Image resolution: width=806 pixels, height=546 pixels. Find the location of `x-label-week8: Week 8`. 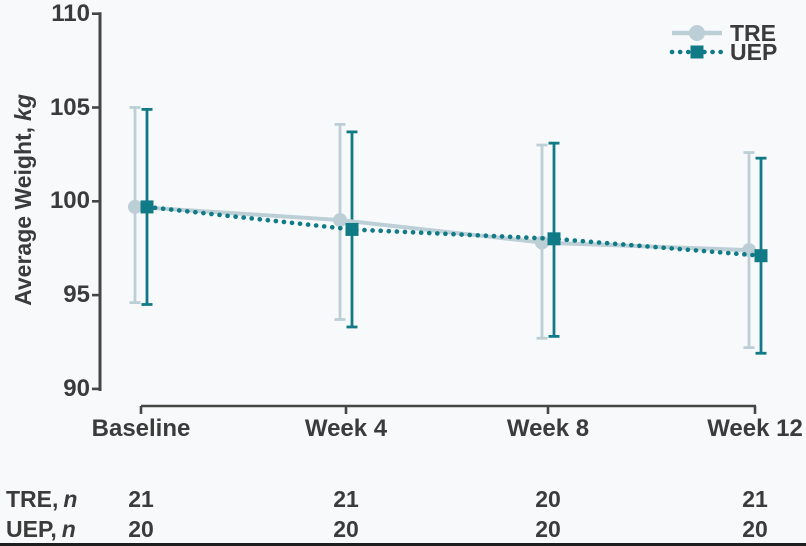

x-label-week8: Week 8 is located at coordinates (548, 428).